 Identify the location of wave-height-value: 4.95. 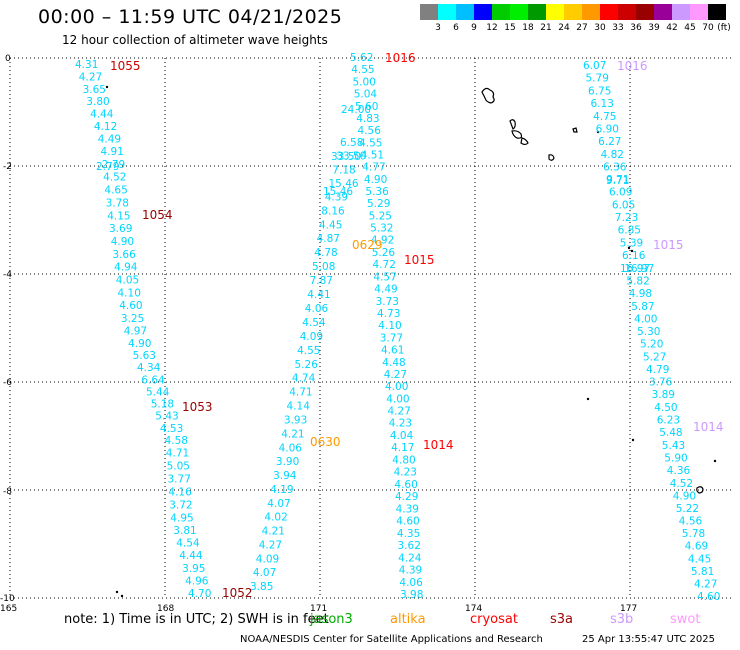
(181, 518).